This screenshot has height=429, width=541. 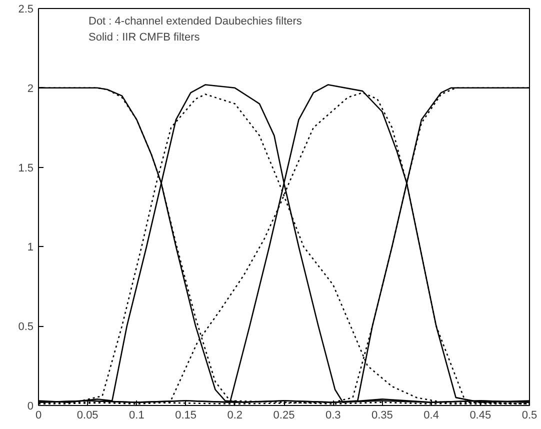 I want to click on annotation: Dot : 4-channel extended Daubechies filters, so click(x=195, y=22).